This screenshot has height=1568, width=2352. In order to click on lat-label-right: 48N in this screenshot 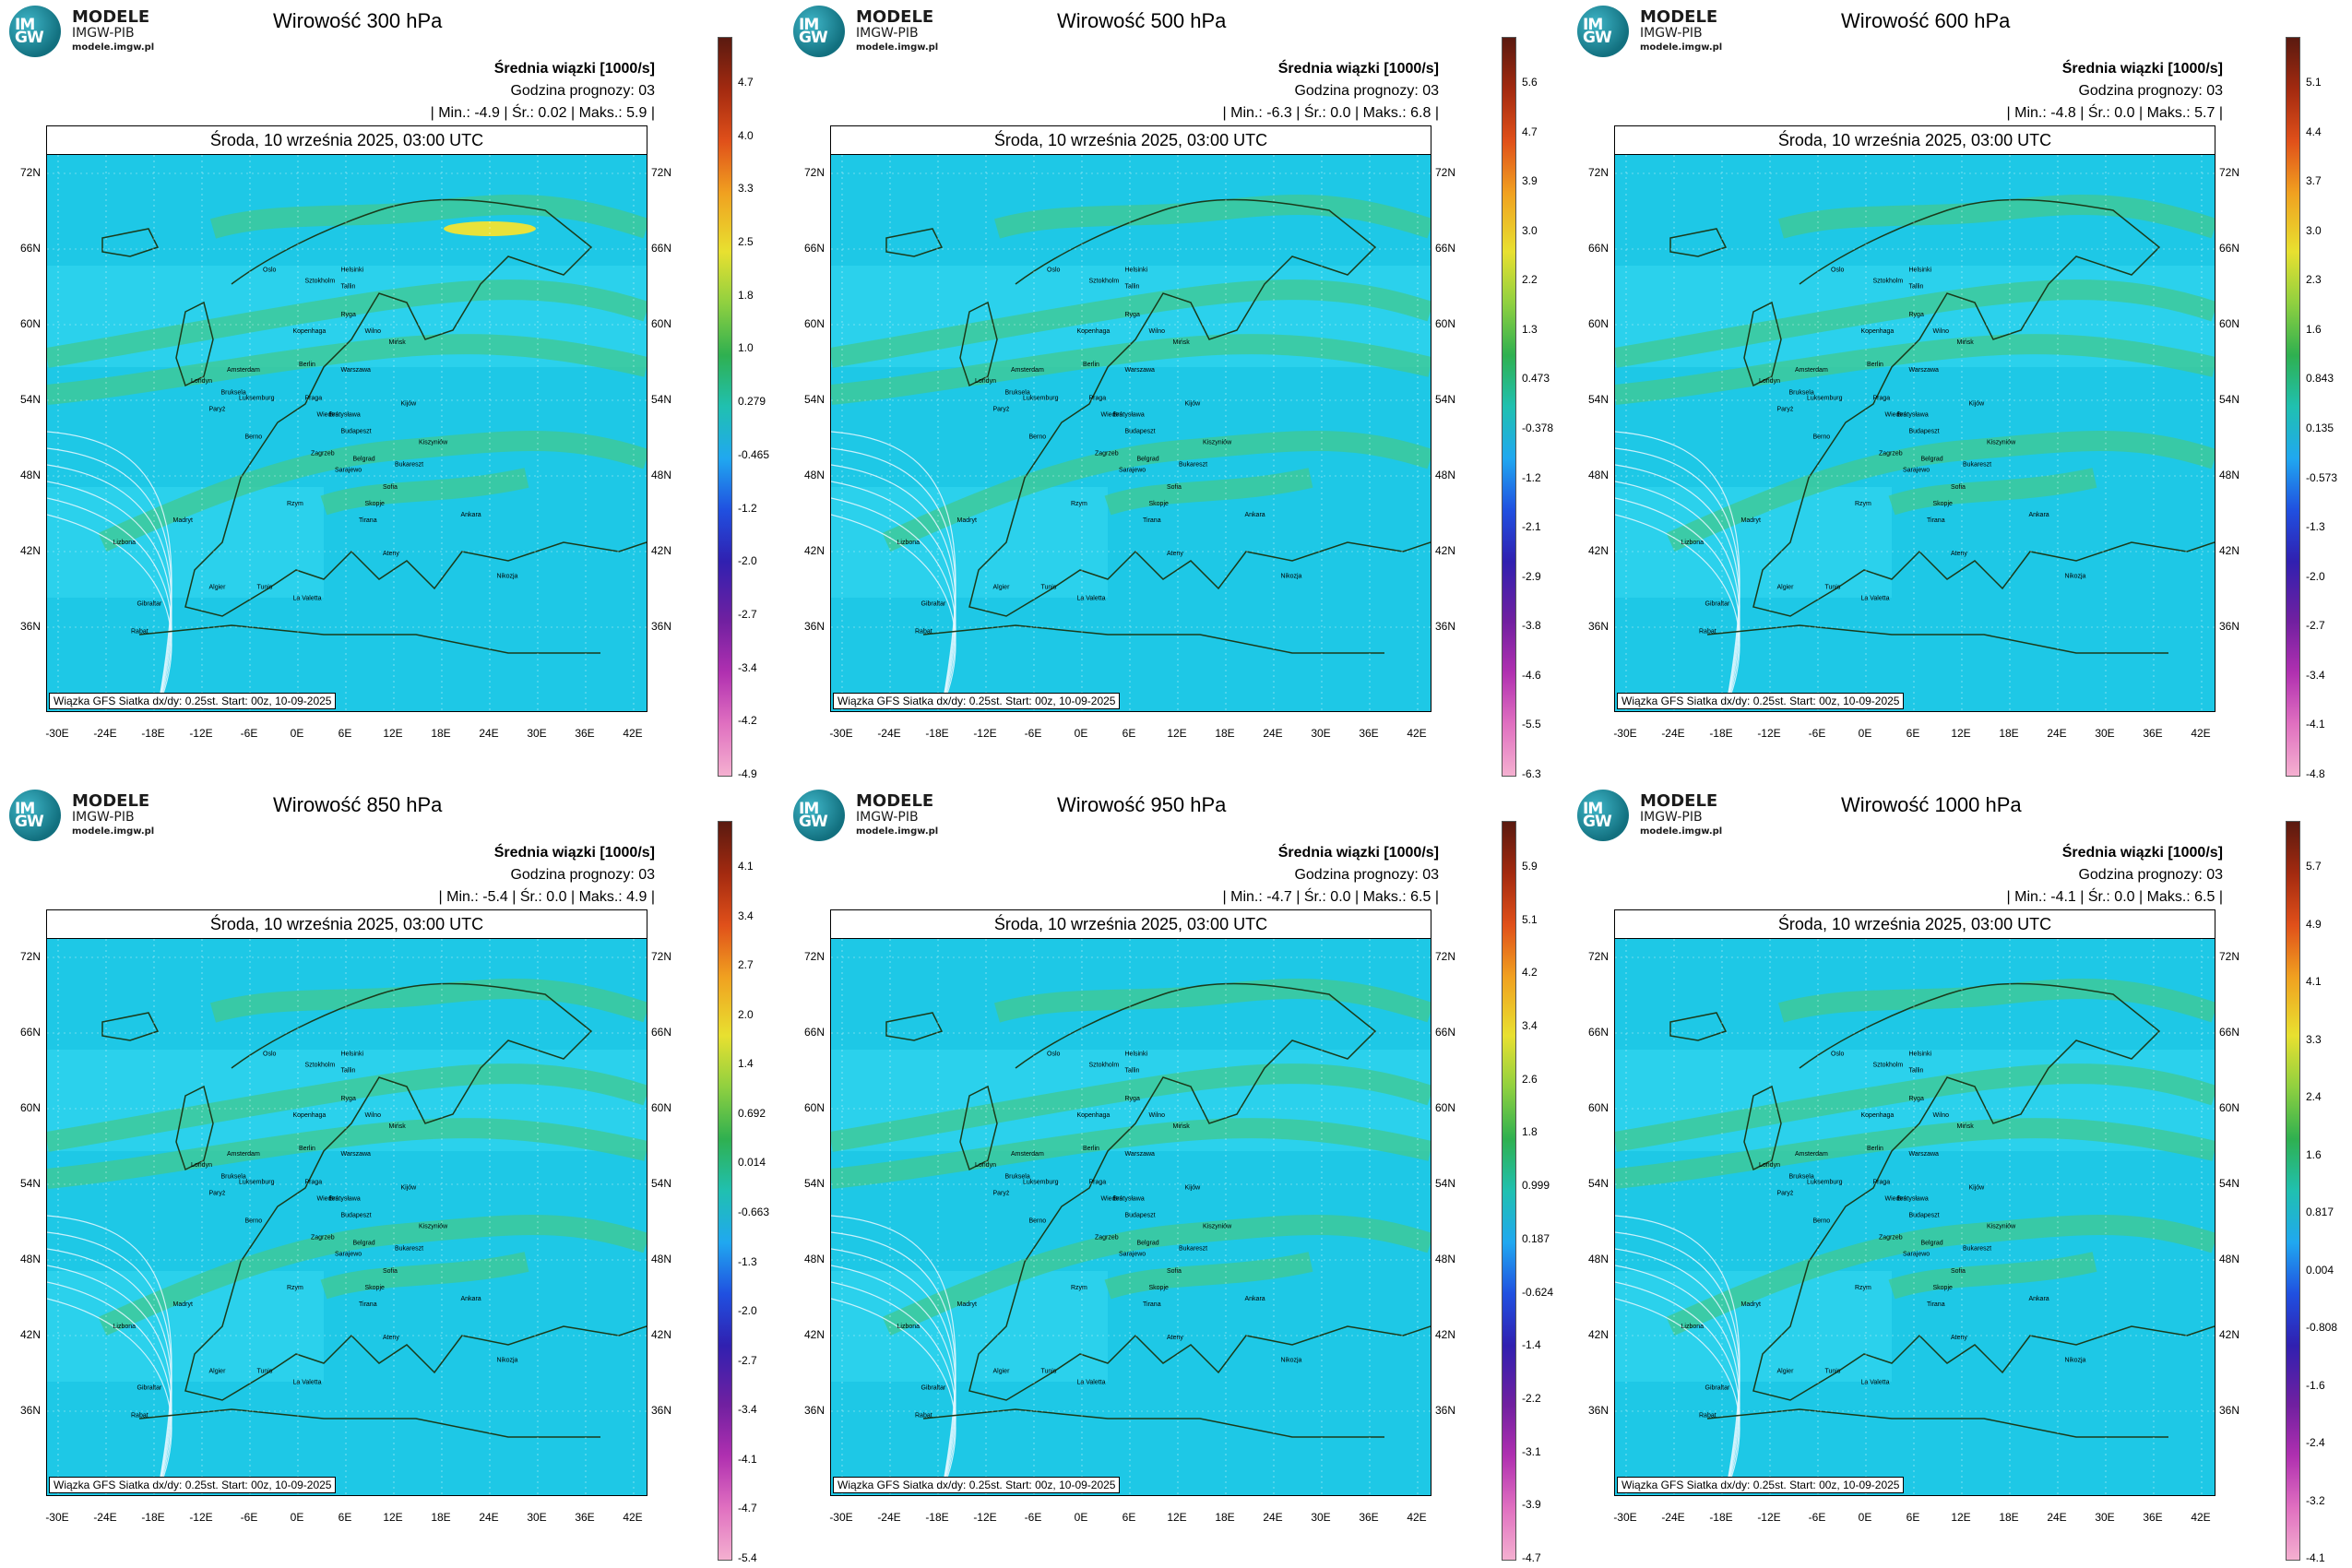, I will do `click(2229, 1259)`.